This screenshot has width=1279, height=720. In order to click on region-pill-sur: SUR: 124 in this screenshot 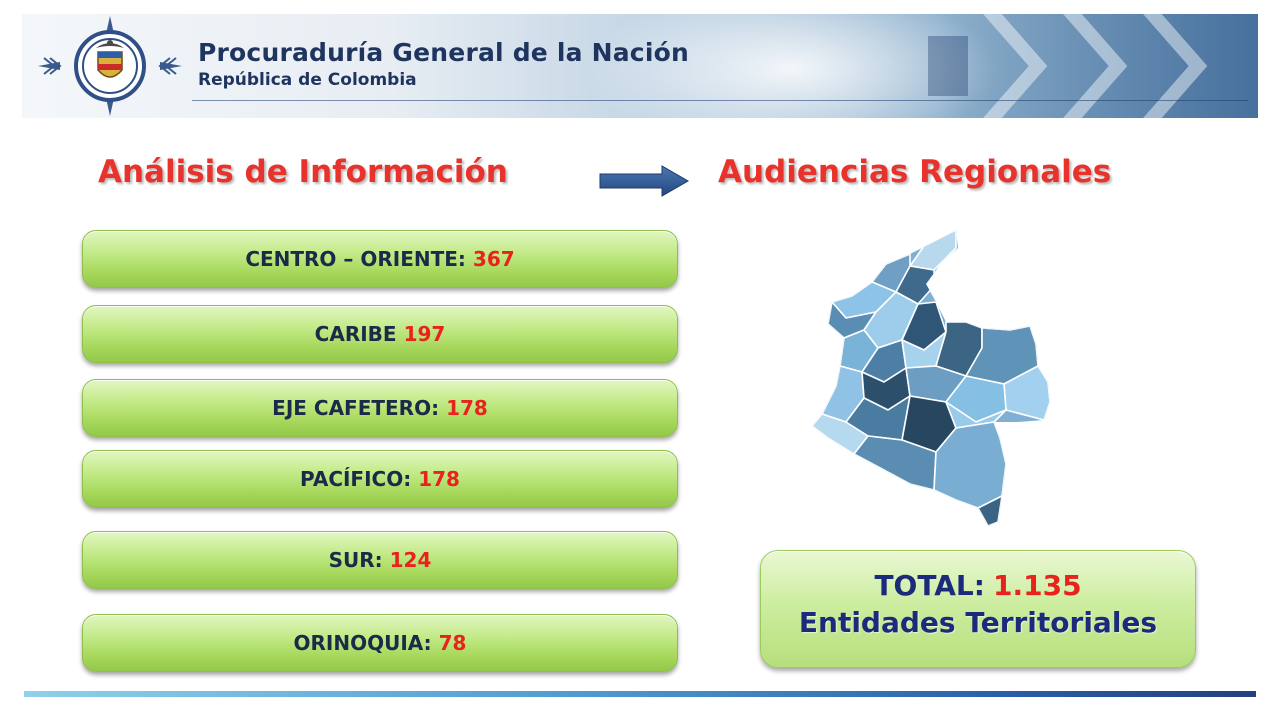, I will do `click(380, 560)`.